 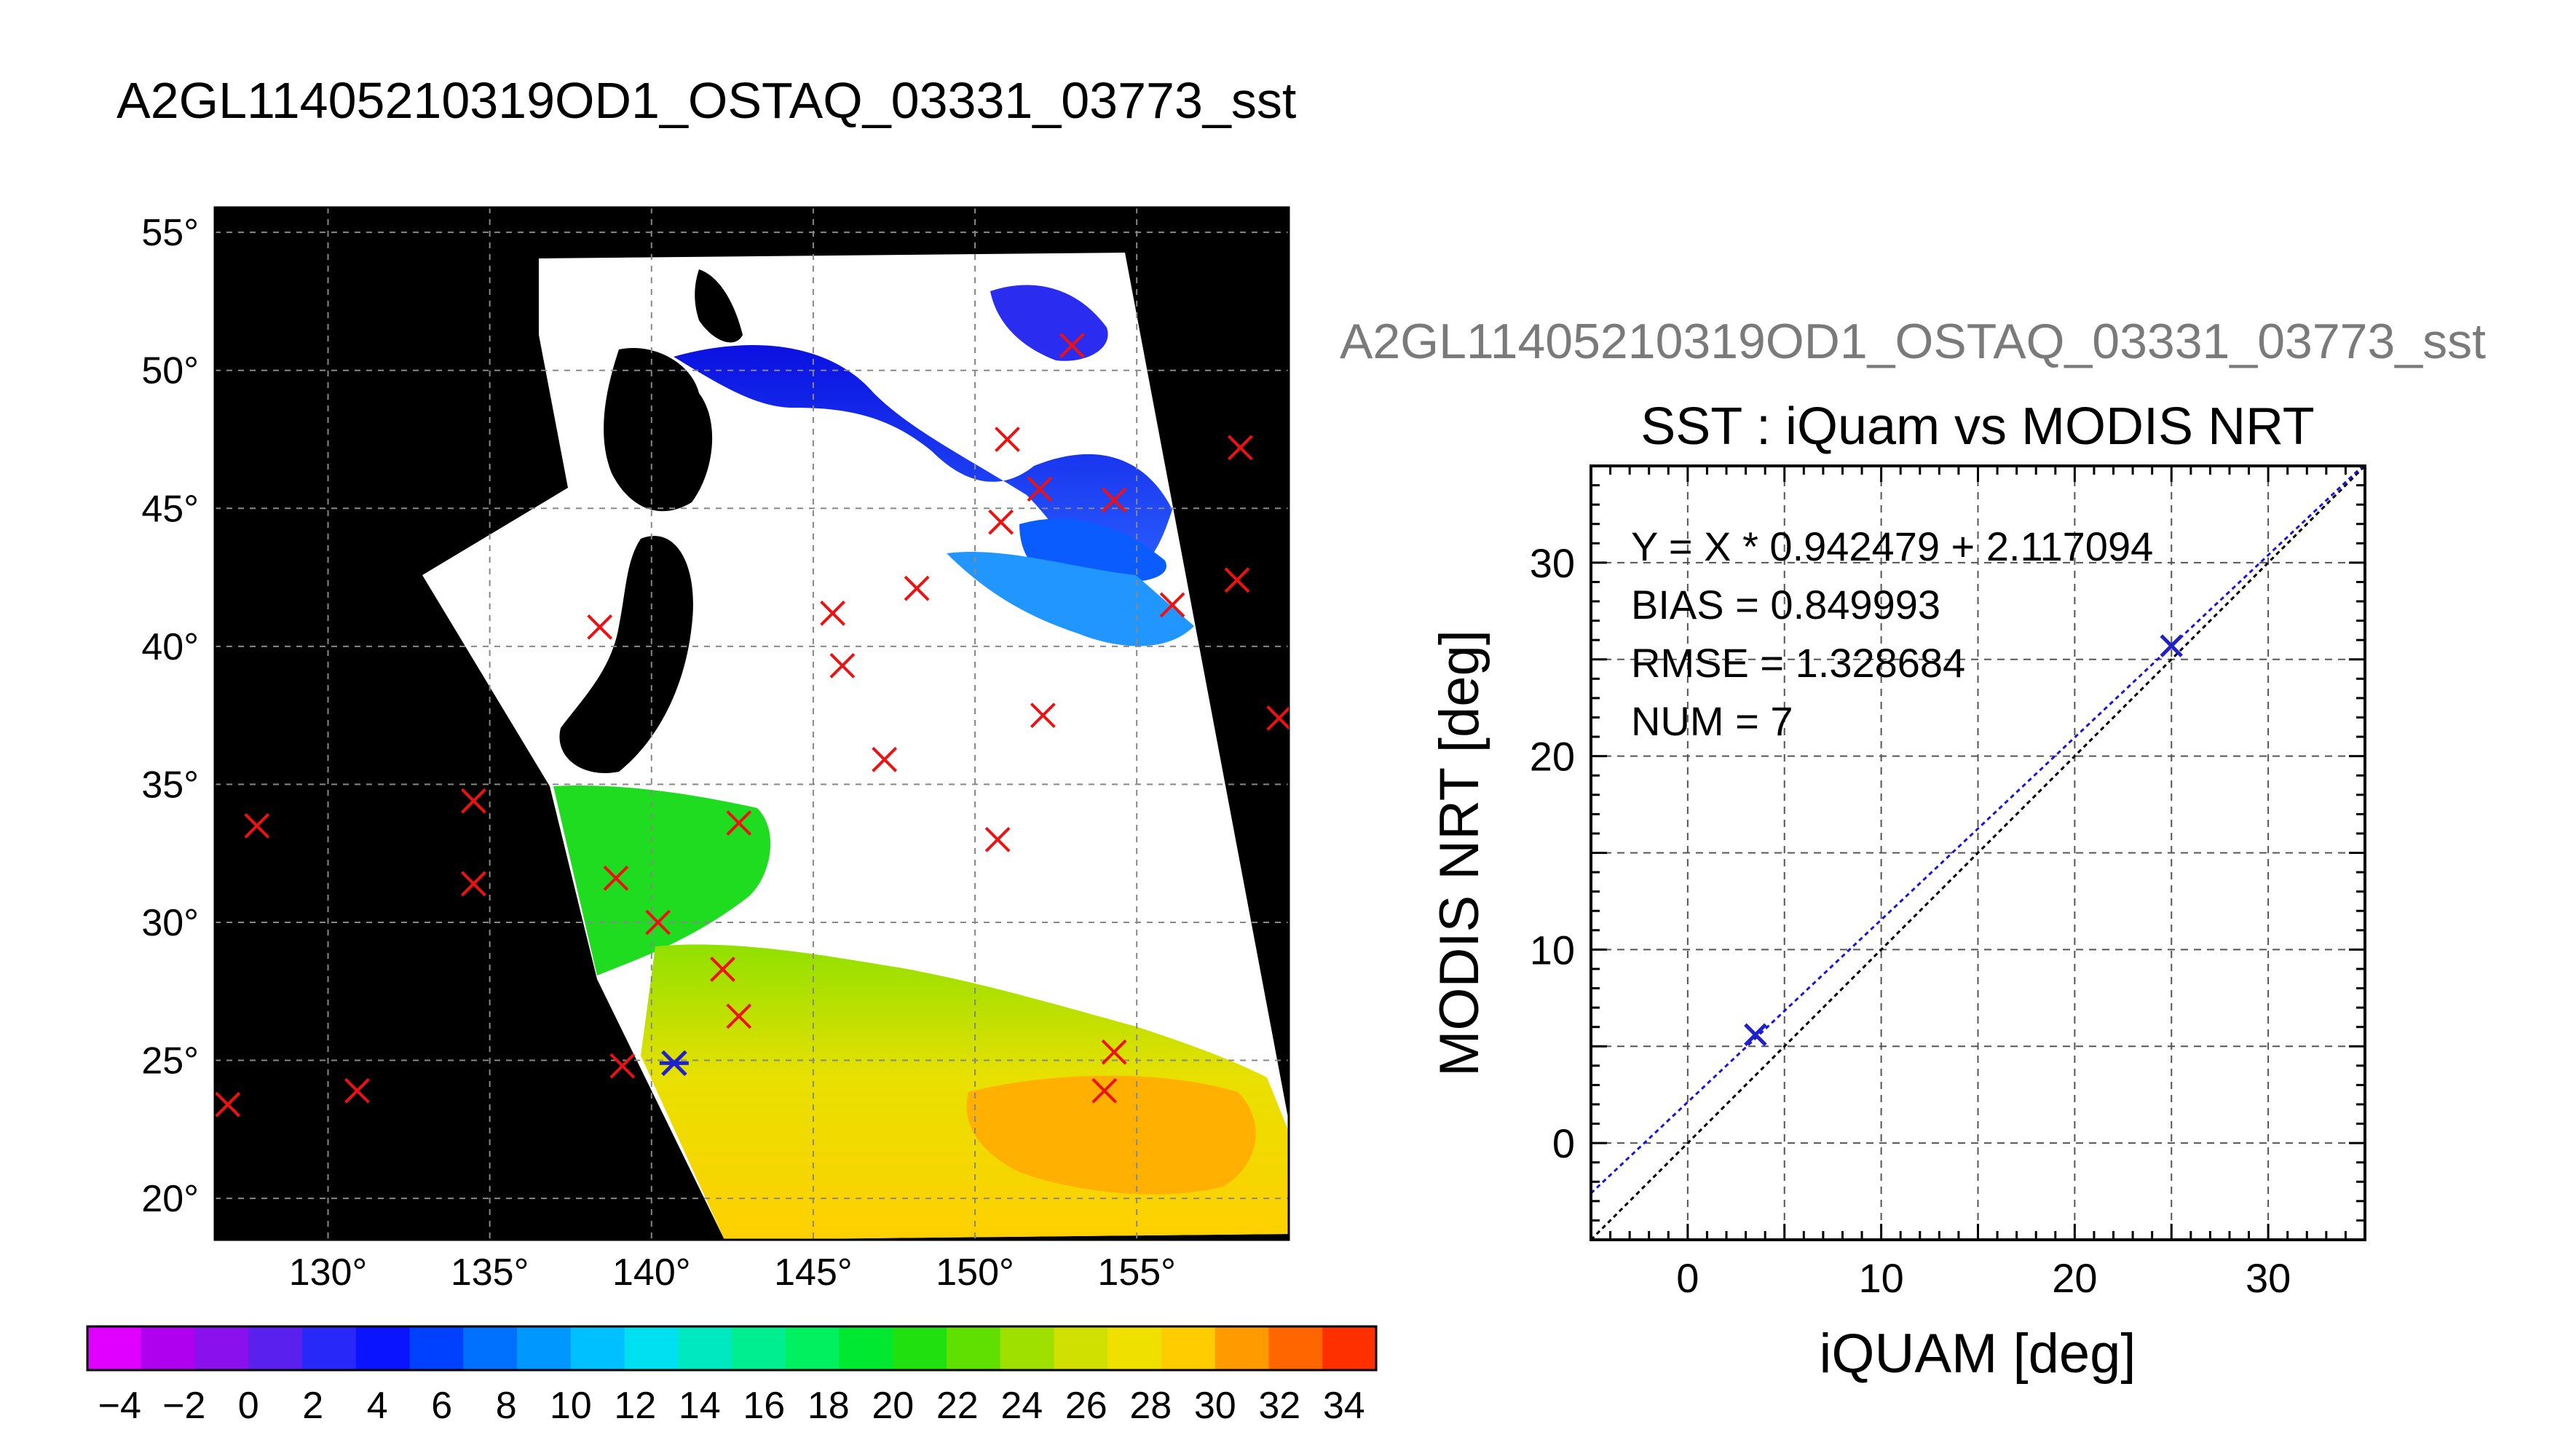 What do you see at coordinates (732, 1376) in the screenshot?
I see `colorbar: −4 −2 0 2 4 6 8 10 12 14 16 18 20 22 24 26 28 30 32 34` at bounding box center [732, 1376].